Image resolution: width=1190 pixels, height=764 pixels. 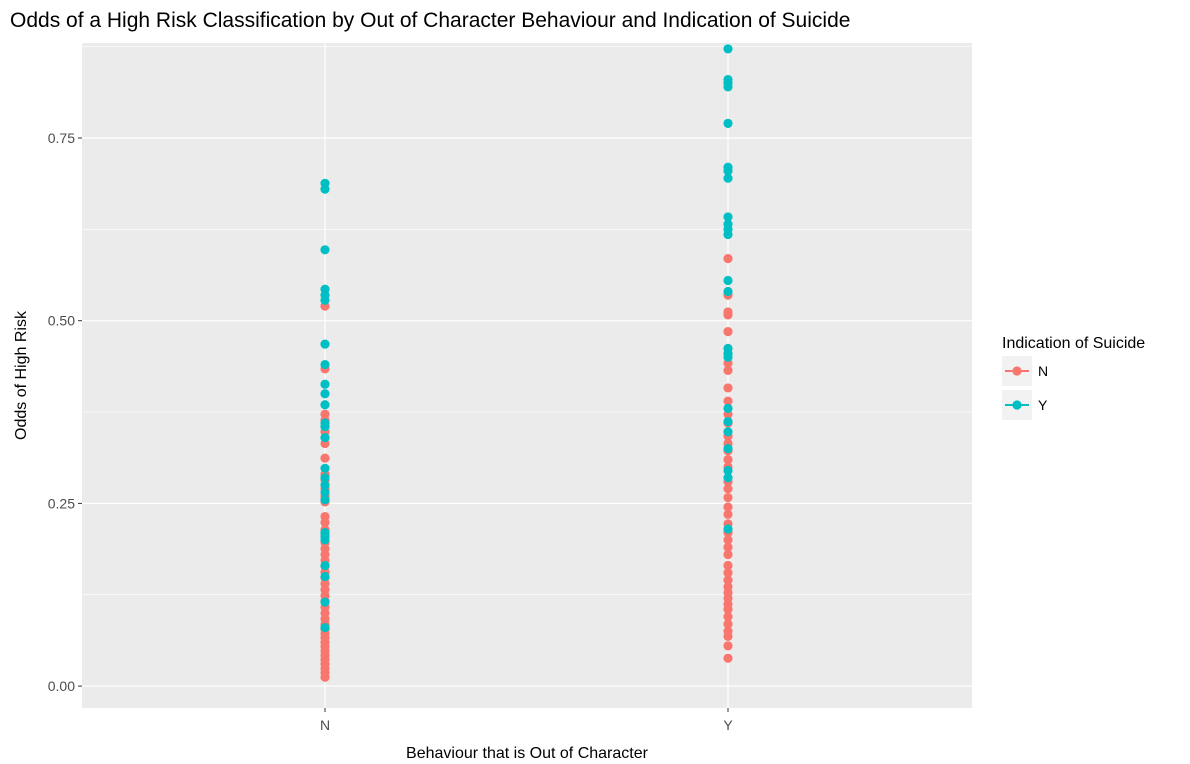 I want to click on x-axis-title: Behaviour that is Out of Character, so click(x=527, y=753).